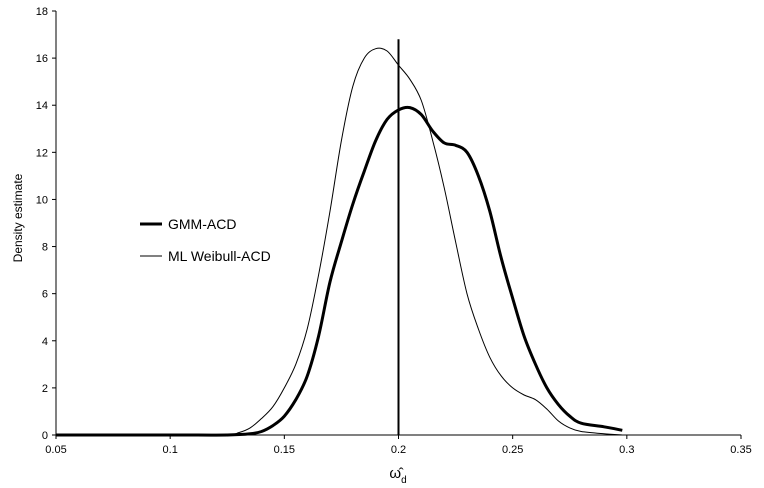 The height and width of the screenshot is (488, 764). I want to click on legend-label-gmm-acd: GMM-ACD, so click(202, 224).